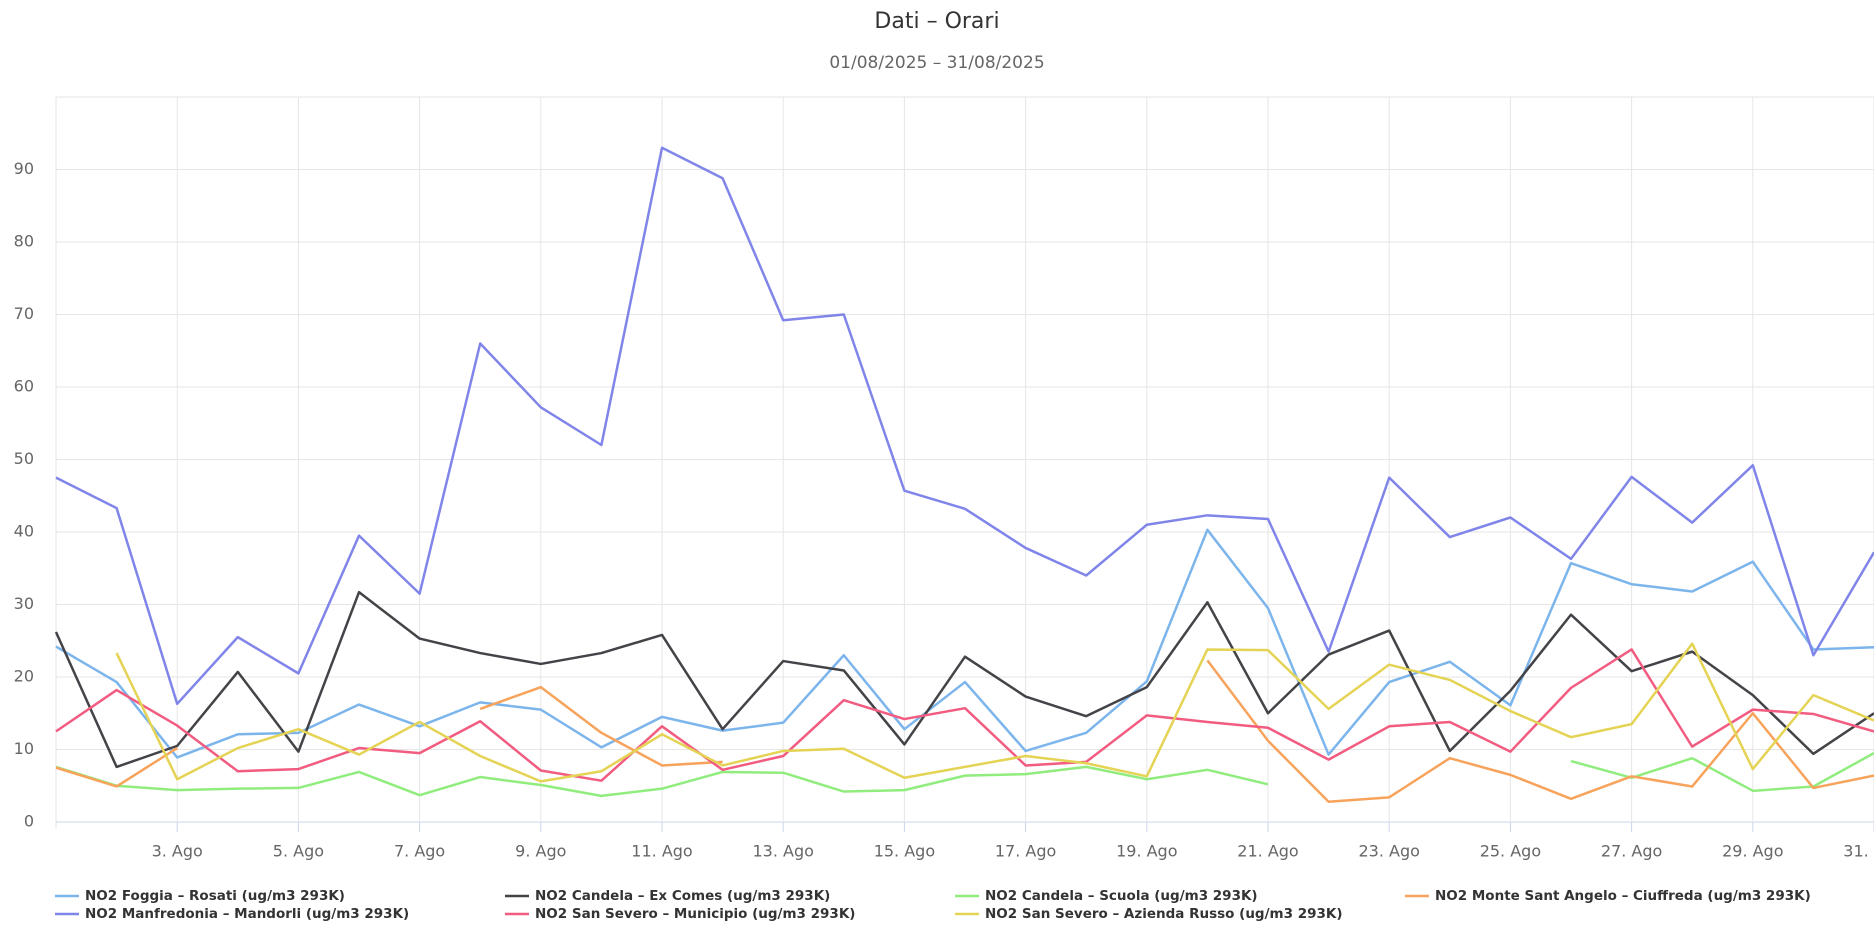  What do you see at coordinates (936, 63) in the screenshot?
I see `chart-subtitle: 01/08/2025 – 31/08/2025` at bounding box center [936, 63].